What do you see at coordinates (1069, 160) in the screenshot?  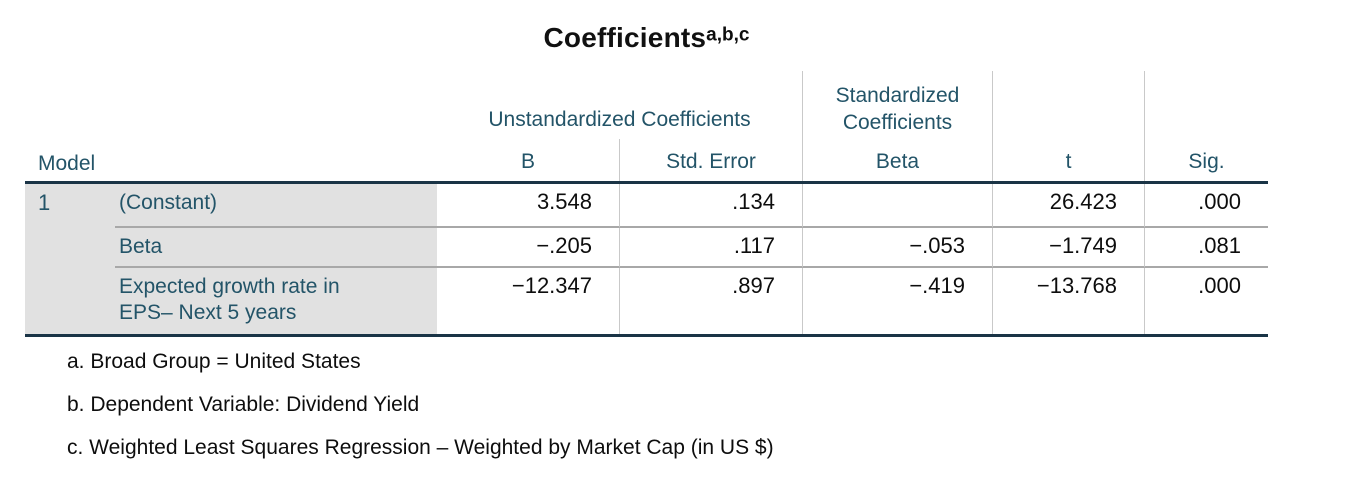 I see `col-header-t: t` at bounding box center [1069, 160].